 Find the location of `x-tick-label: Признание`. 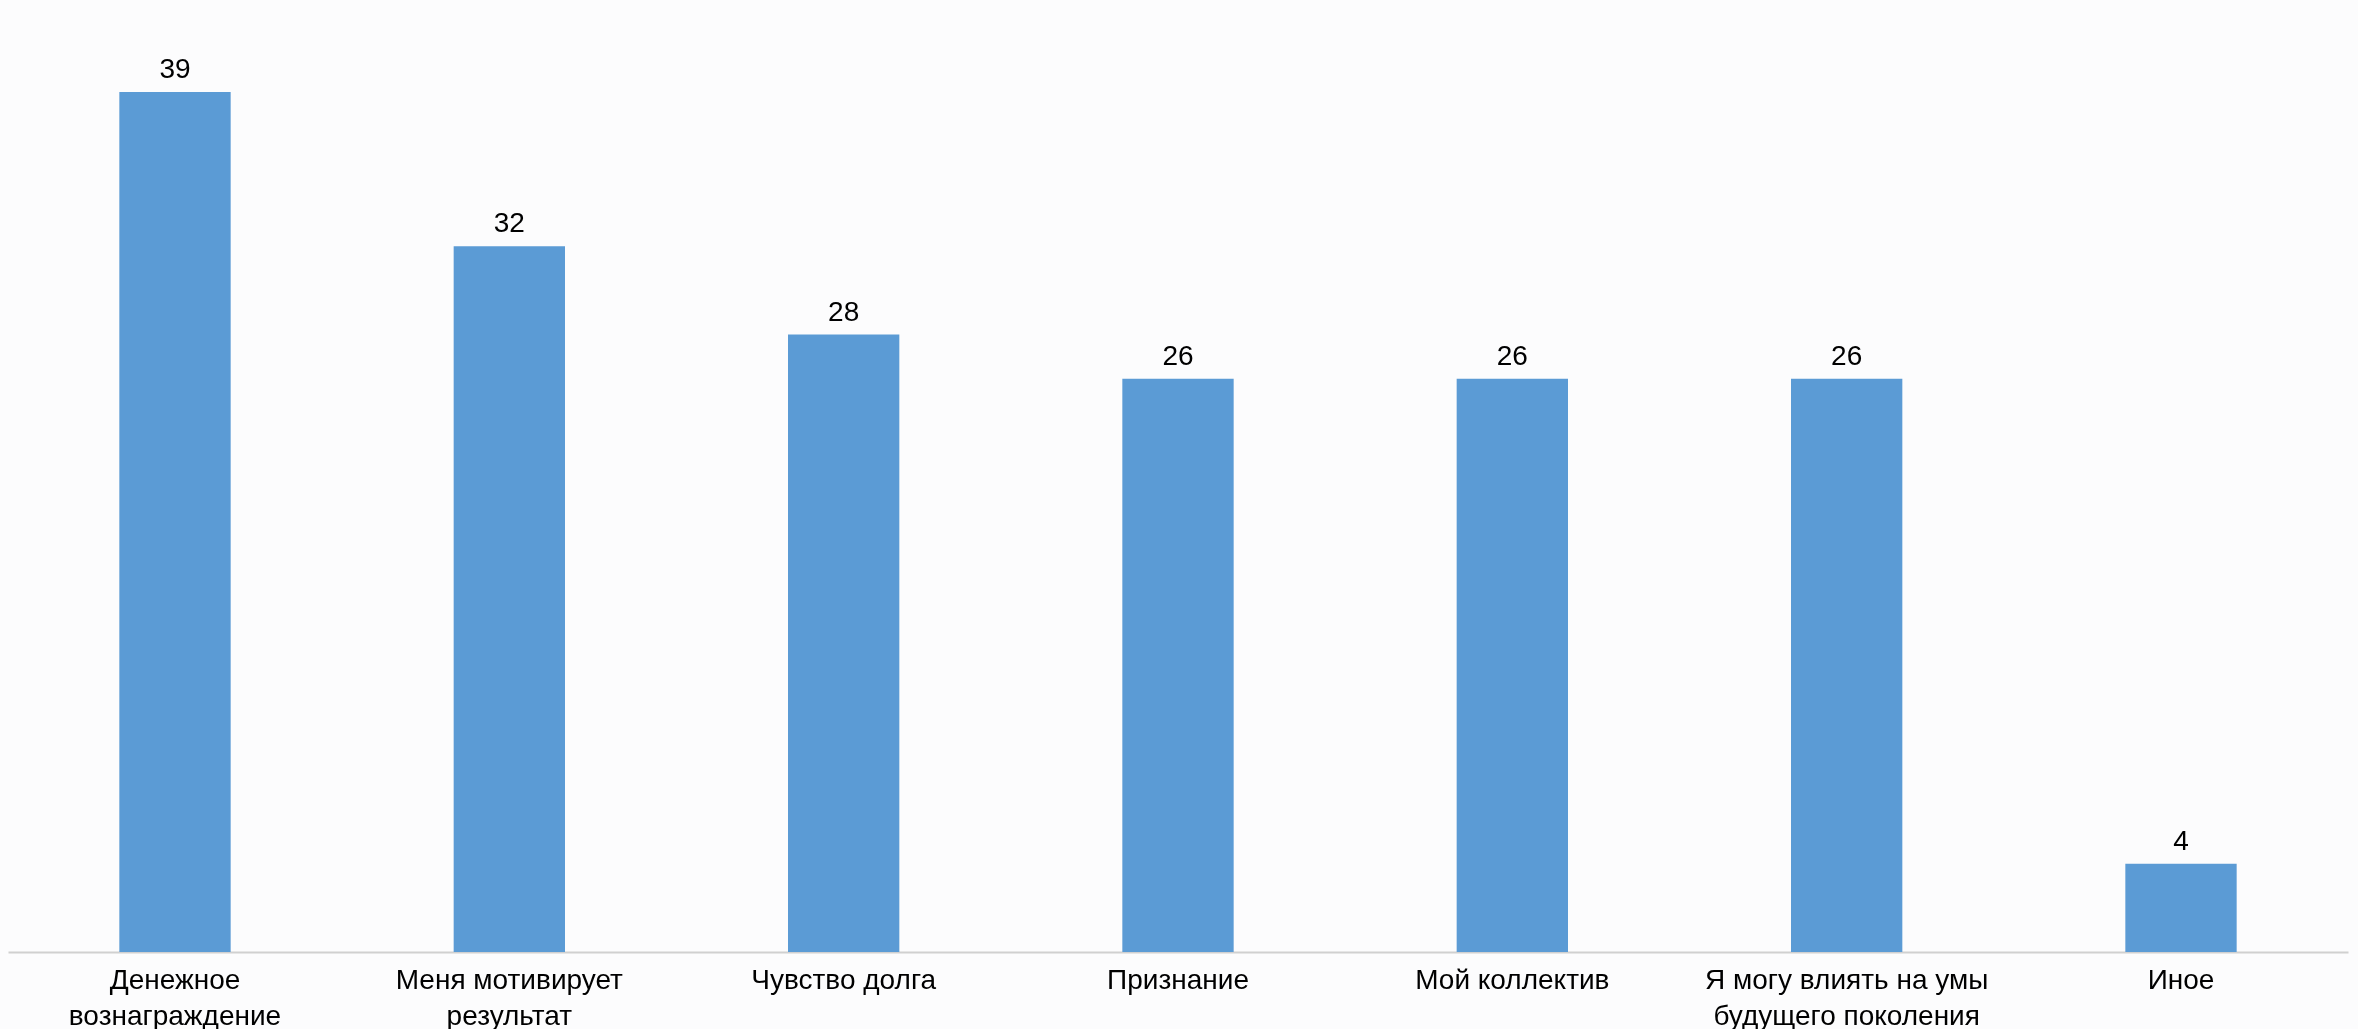

x-tick-label: Признание is located at coordinates (1178, 979).